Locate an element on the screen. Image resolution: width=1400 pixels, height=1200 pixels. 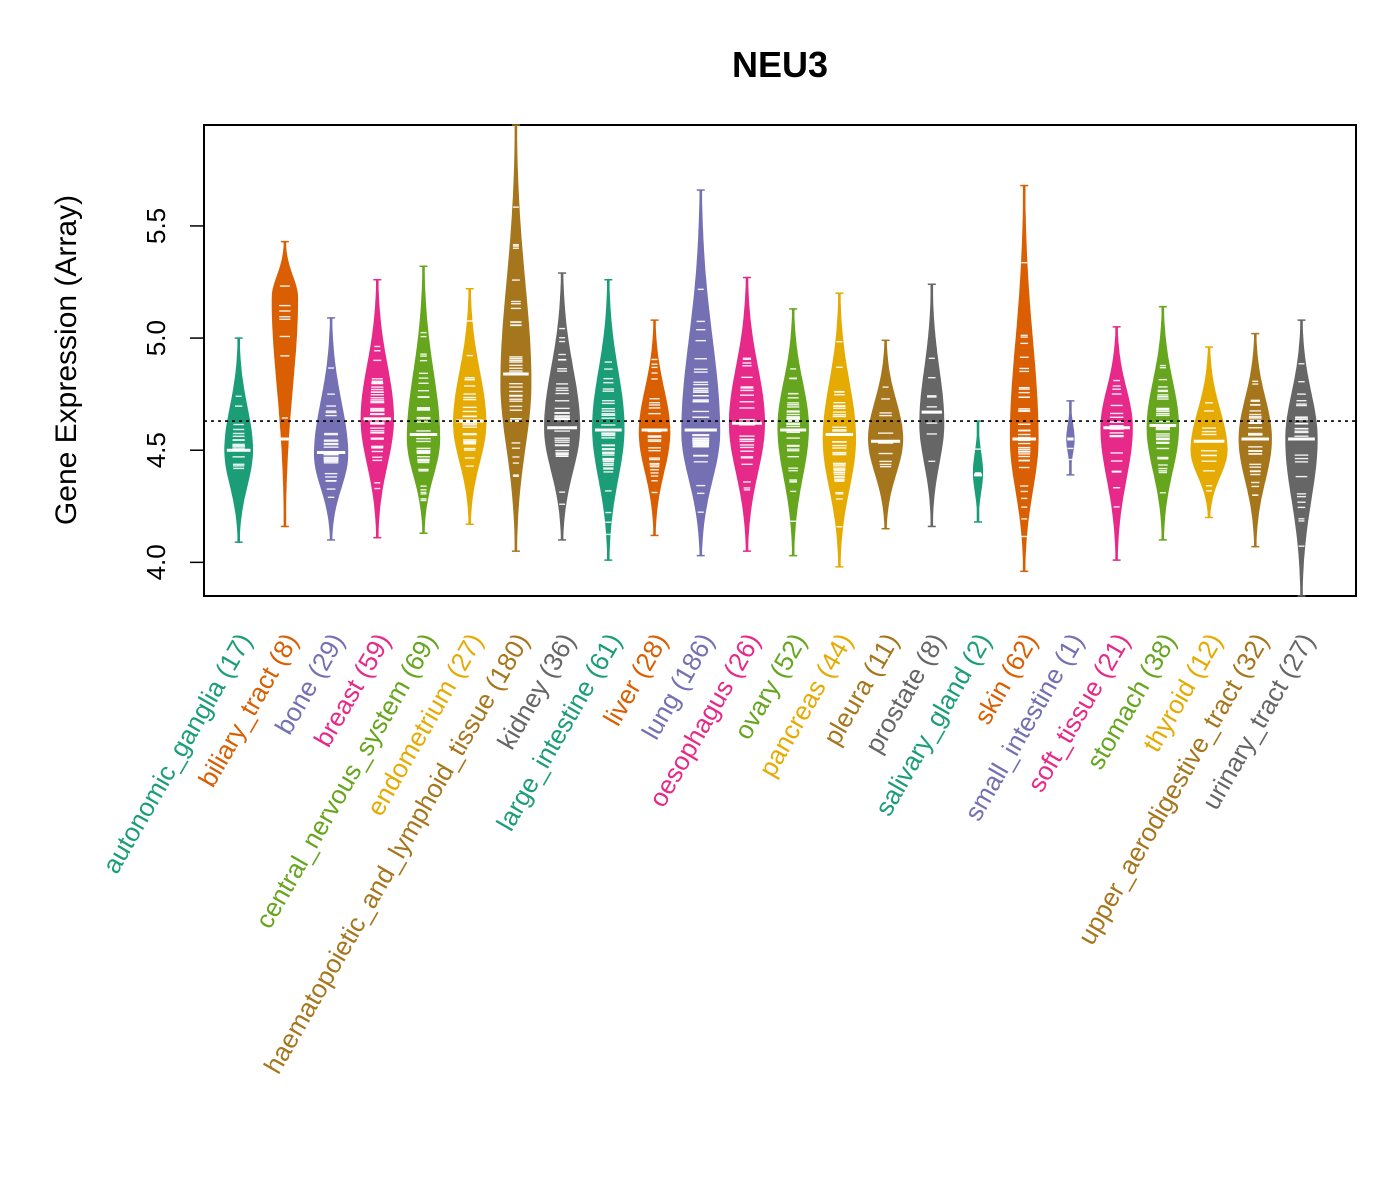
violin-group-stomach is located at coordinates (1163, 423).